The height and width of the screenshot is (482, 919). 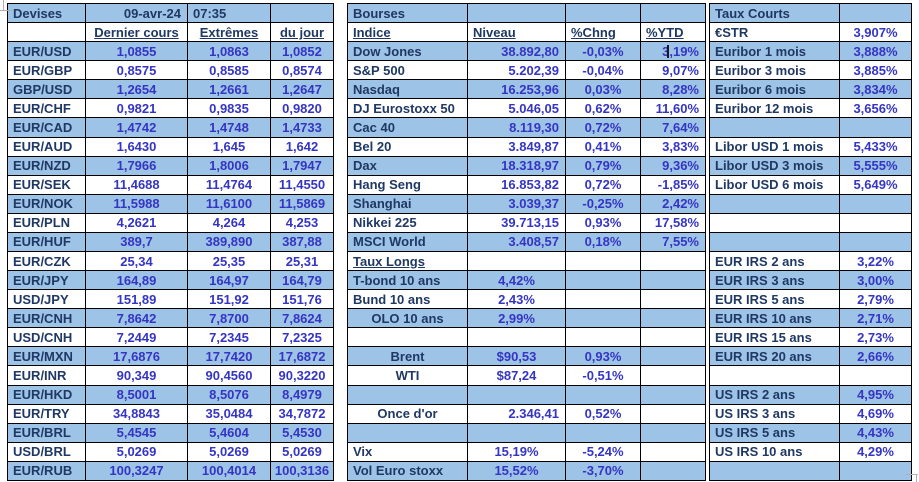 What do you see at coordinates (517, 471) in the screenshot?
I see `bourses-niveau-cell: 15,52%` at bounding box center [517, 471].